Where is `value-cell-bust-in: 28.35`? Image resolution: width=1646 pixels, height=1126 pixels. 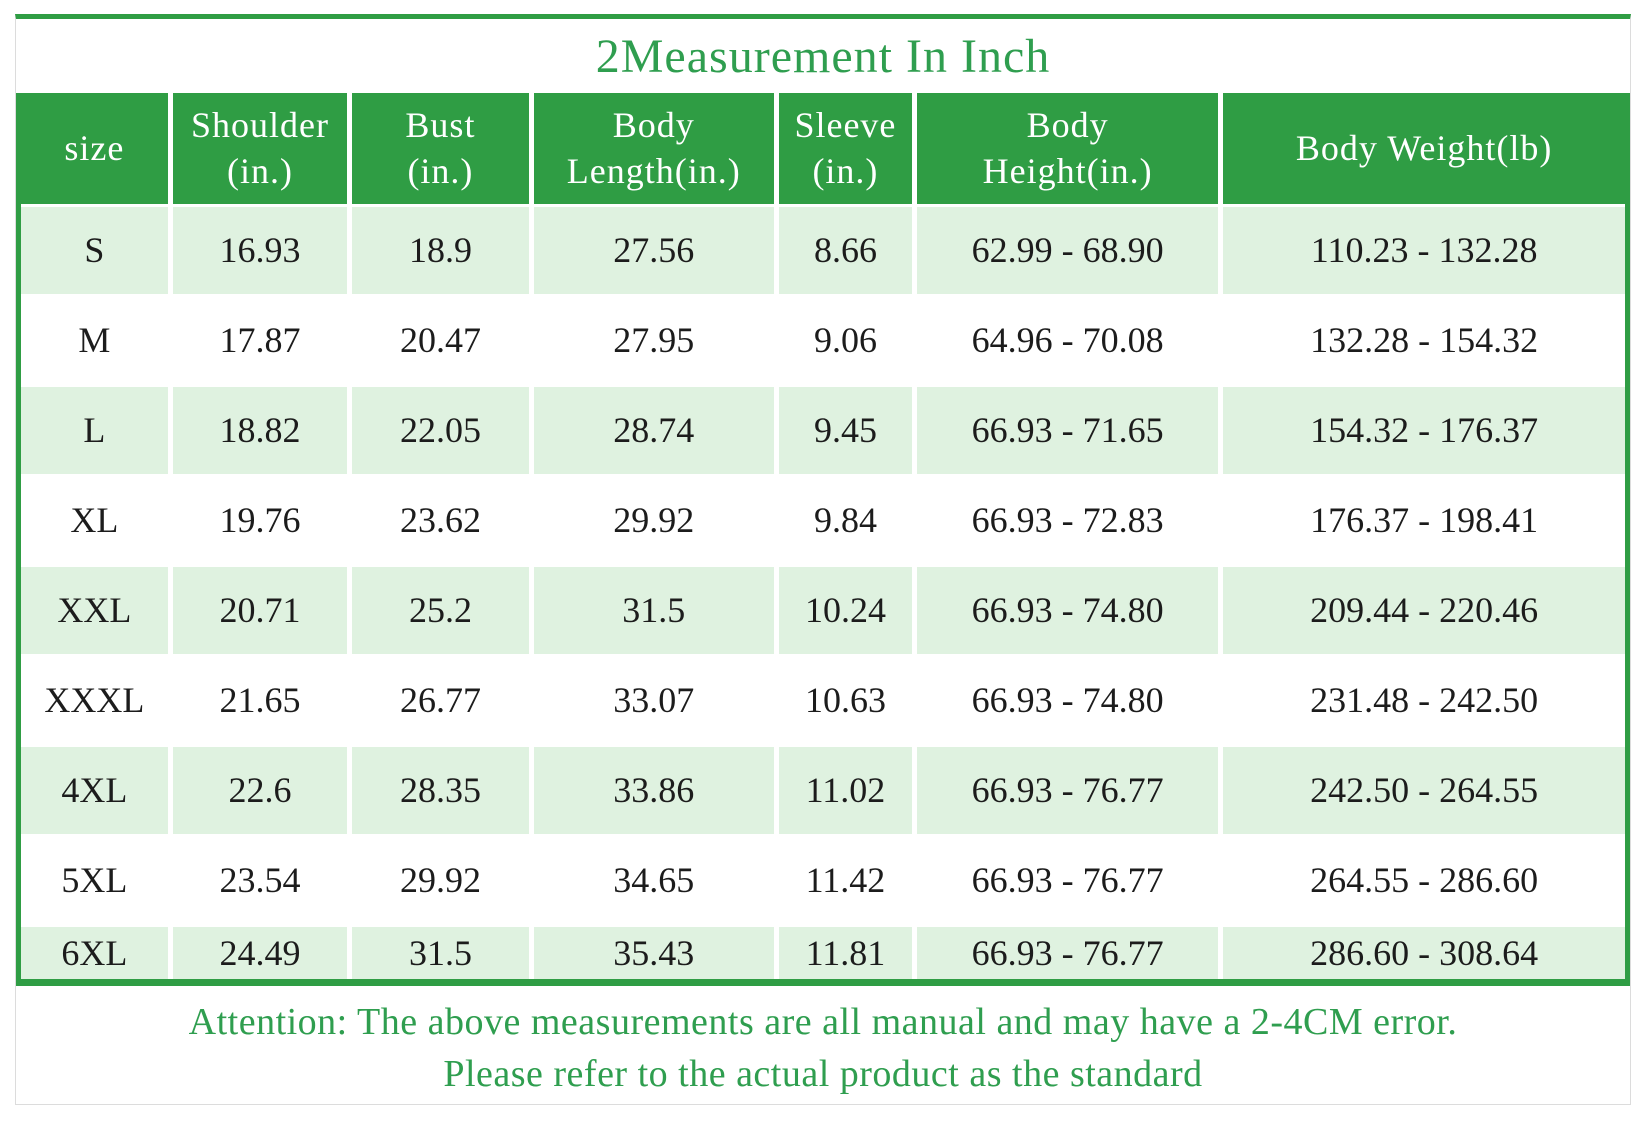 value-cell-bust-in: 28.35 is located at coordinates (441, 791).